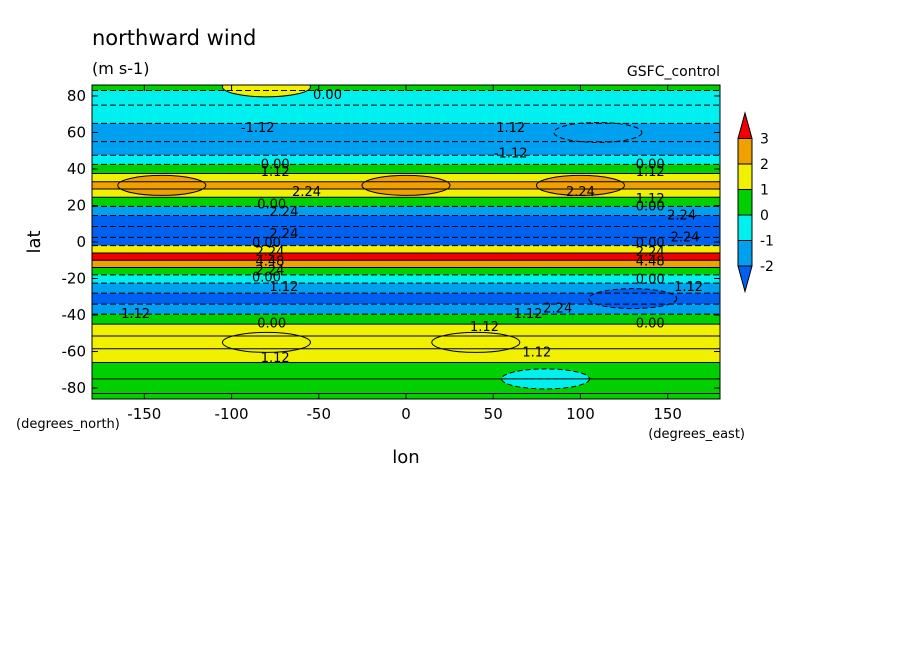  Describe the element at coordinates (745, 125) in the screenshot. I see `colorbar-bin-max` at that location.